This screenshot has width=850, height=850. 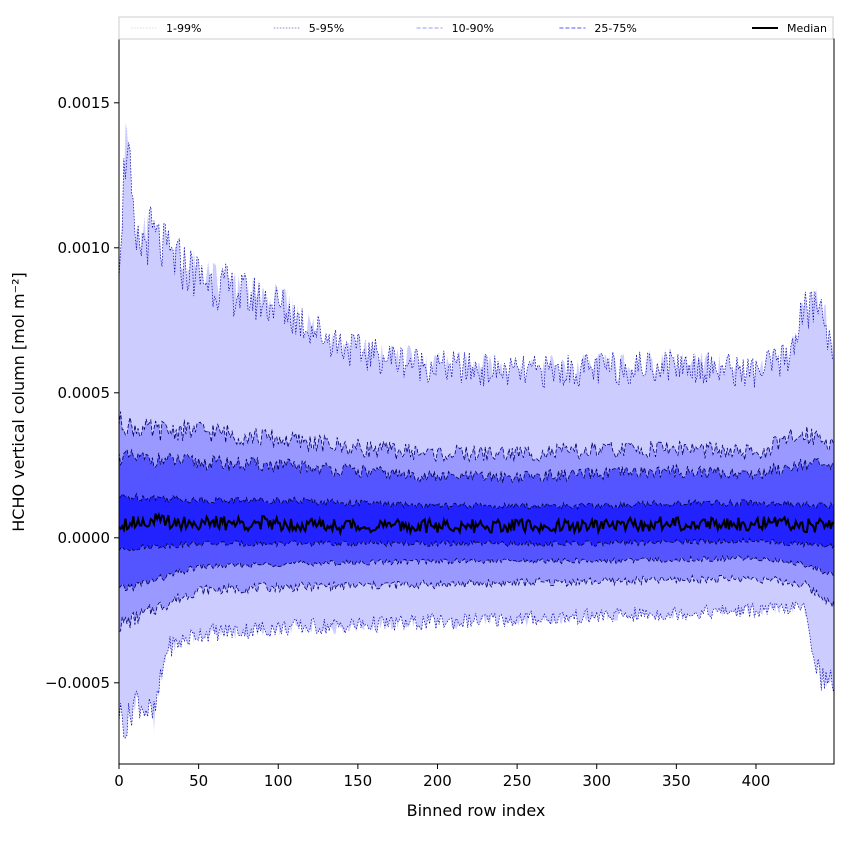 I want to click on y-tick-label: 0.0010, so click(x=84, y=248).